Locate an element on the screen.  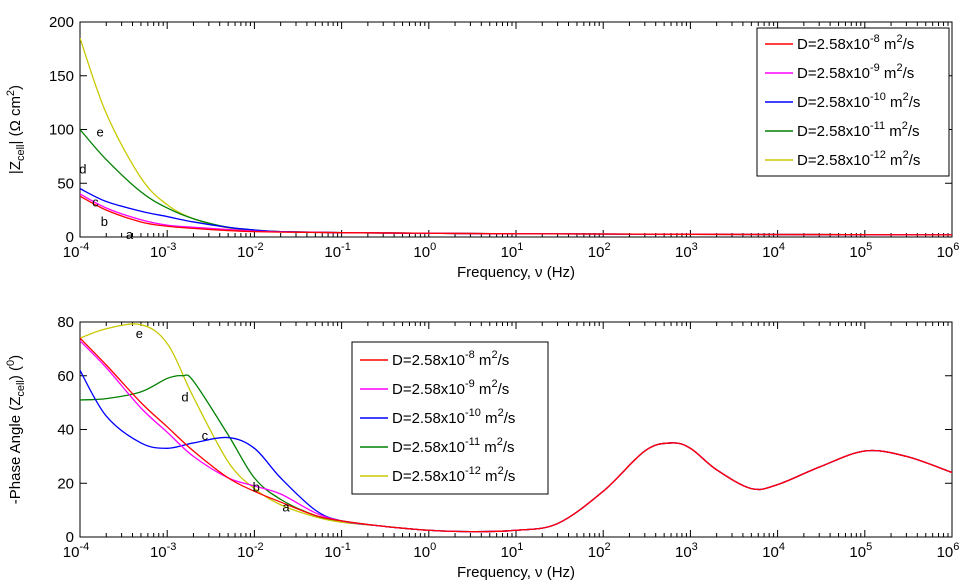
y-axis-label: |Zcell| (Ω cm2) is located at coordinates (16, 129).